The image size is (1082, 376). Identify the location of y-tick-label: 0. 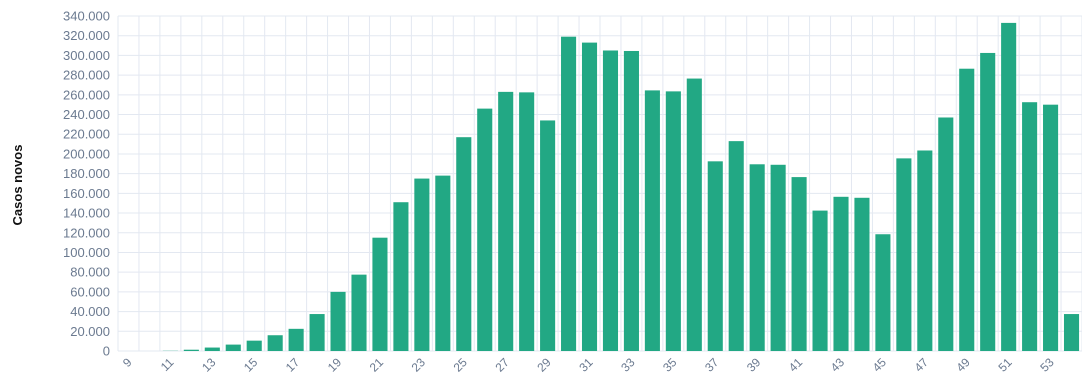
(106, 351).